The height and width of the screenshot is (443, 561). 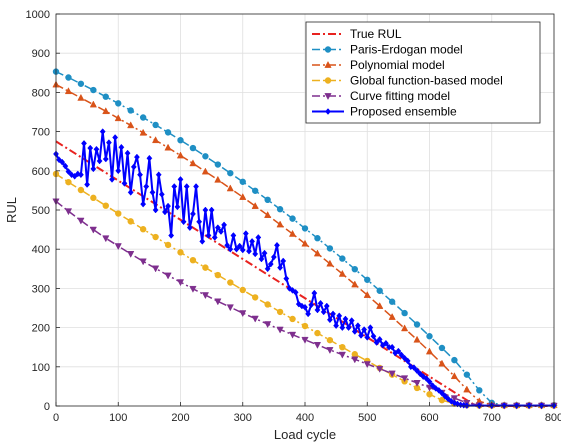 What do you see at coordinates (403, 112) in the screenshot?
I see `legend-label: Proposed ensemble` at bounding box center [403, 112].